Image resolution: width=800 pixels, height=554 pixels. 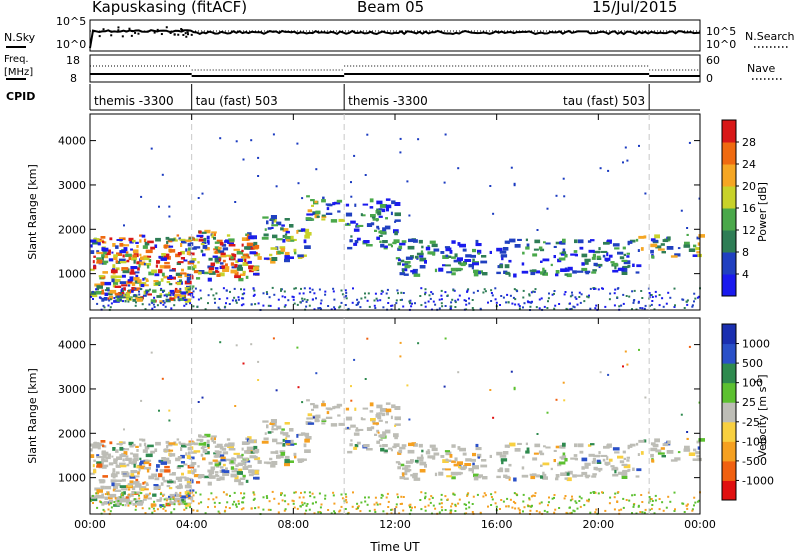 I want to click on velocity-colorbar-tick-label: 1000, so click(x=756, y=344).